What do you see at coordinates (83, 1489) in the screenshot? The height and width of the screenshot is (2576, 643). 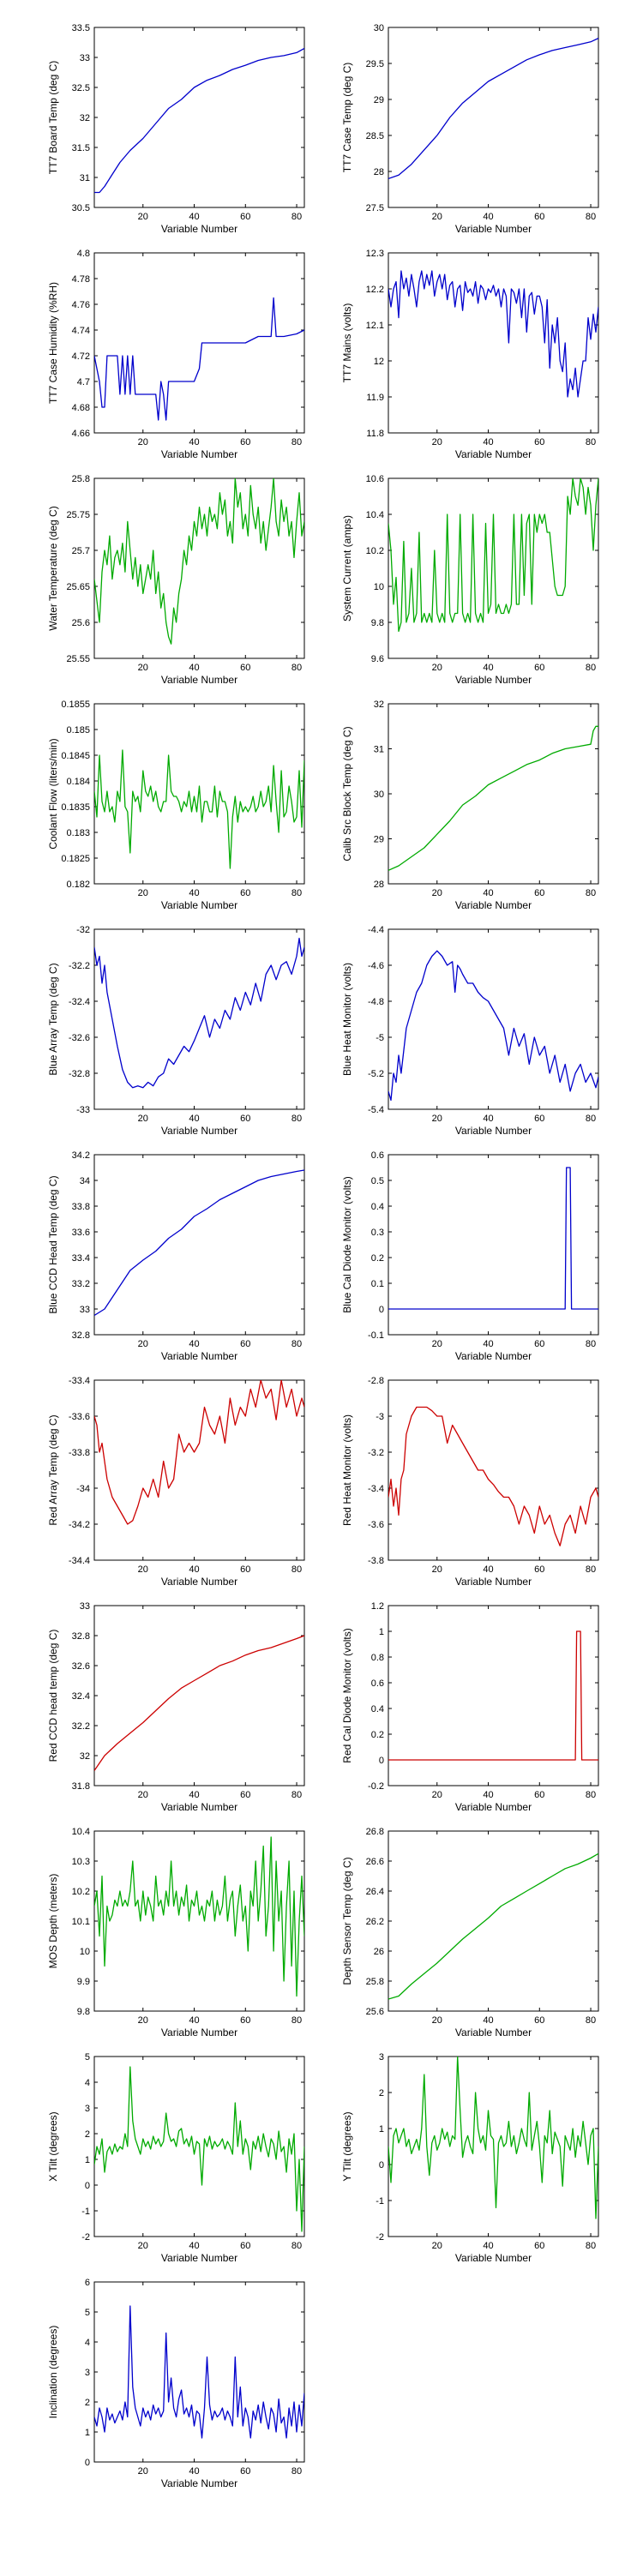 I see `chart-13-ytick-label: -34` at bounding box center [83, 1489].